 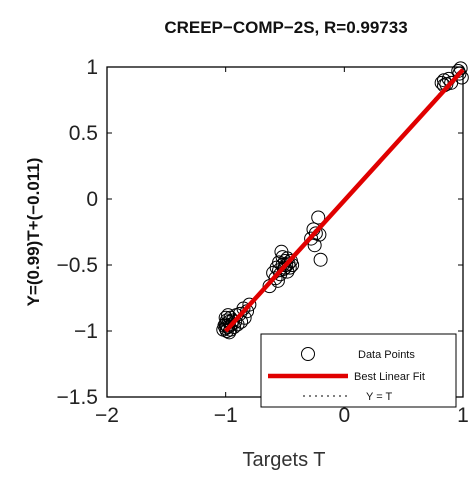 What do you see at coordinates (389, 377) in the screenshot?
I see `legend-label-best-fit: Best Linear Fit` at bounding box center [389, 377].